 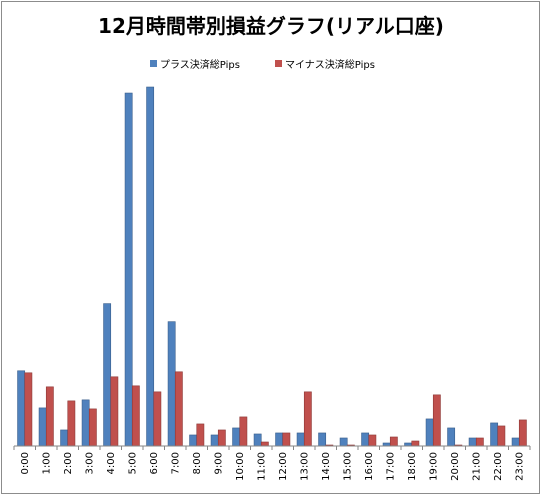 What do you see at coordinates (46, 463) in the screenshot?
I see `x-tick-label: 1:00` at bounding box center [46, 463].